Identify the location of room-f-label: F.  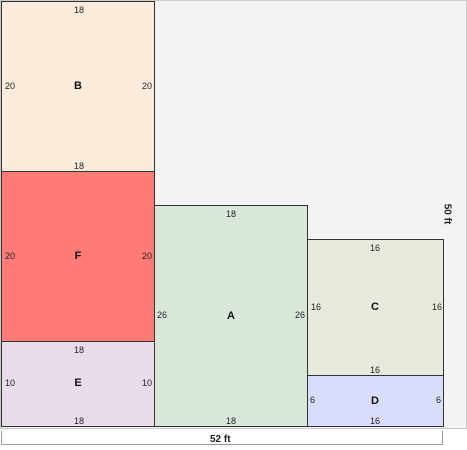
(78, 256).